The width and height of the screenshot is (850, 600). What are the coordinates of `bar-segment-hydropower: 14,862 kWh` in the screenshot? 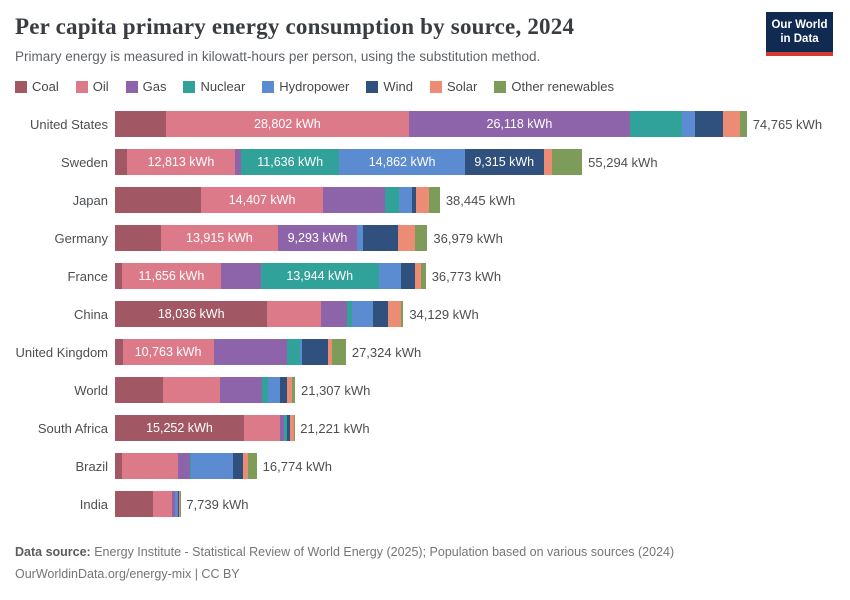 It's located at (402, 162).